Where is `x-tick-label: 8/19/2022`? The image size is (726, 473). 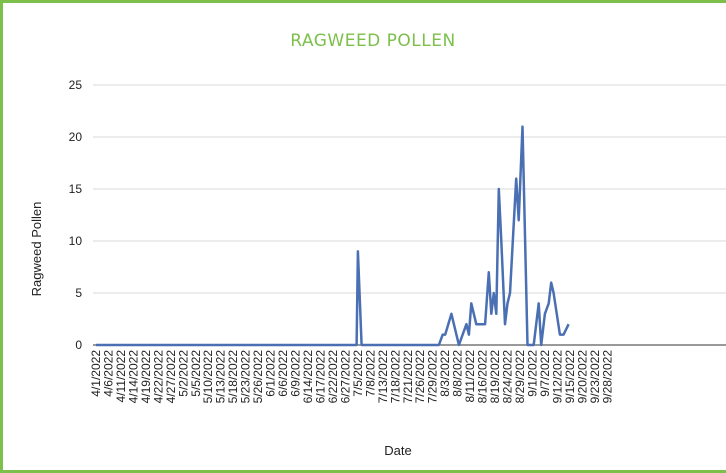 x-tick-label: 8/19/2022 is located at coordinates (495, 377).